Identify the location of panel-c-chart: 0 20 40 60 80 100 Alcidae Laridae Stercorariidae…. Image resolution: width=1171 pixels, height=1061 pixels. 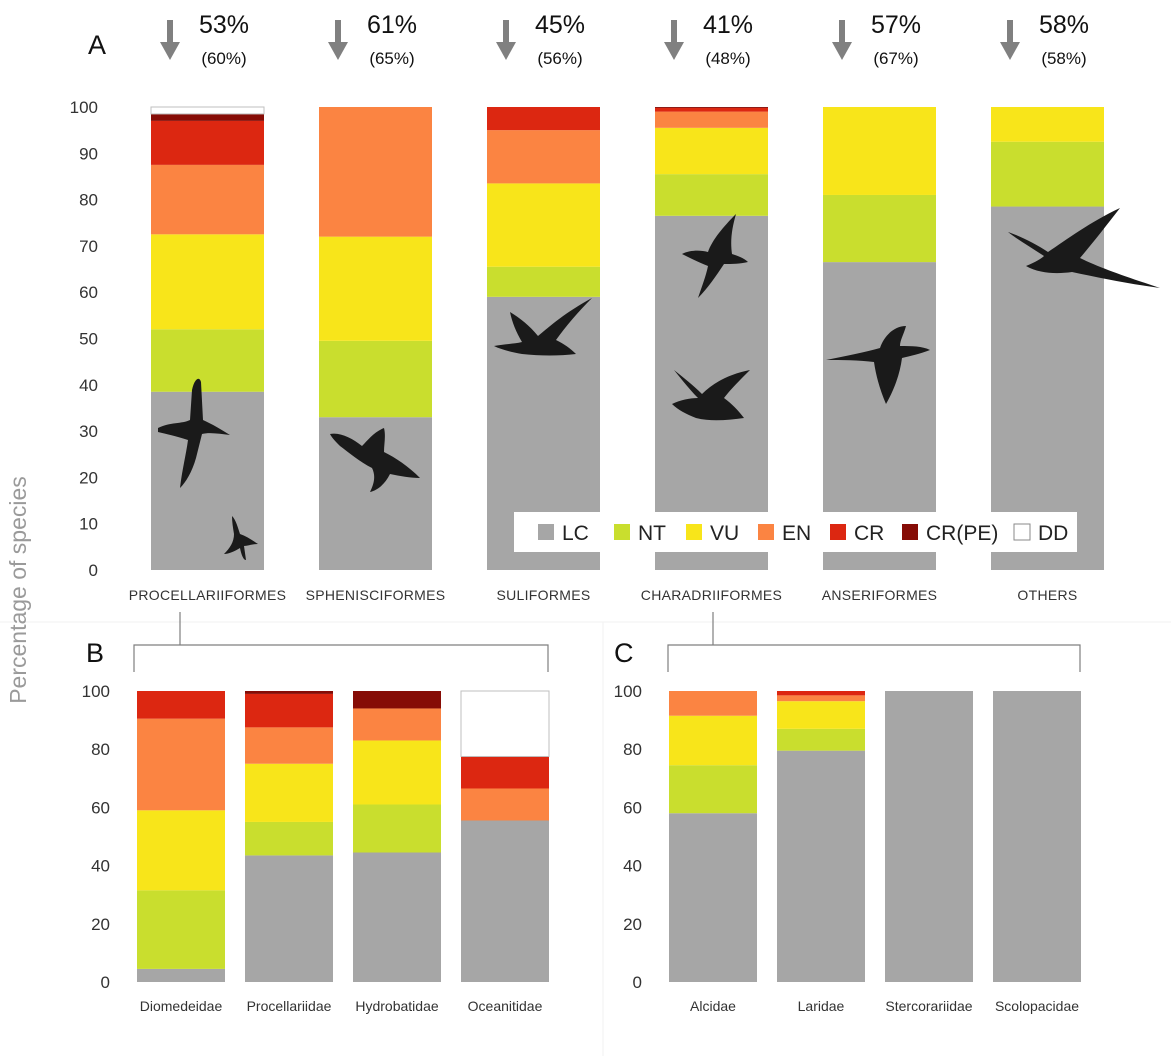
(847, 848).